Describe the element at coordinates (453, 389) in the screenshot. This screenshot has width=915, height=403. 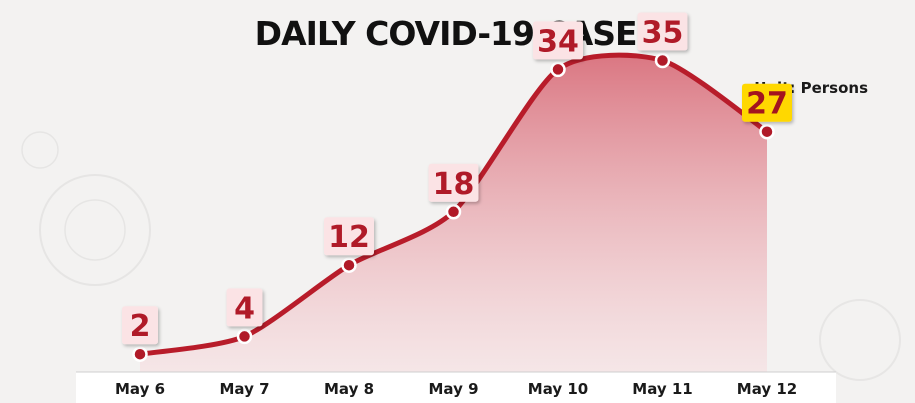
I see `x-tick-label: May 9` at that location.